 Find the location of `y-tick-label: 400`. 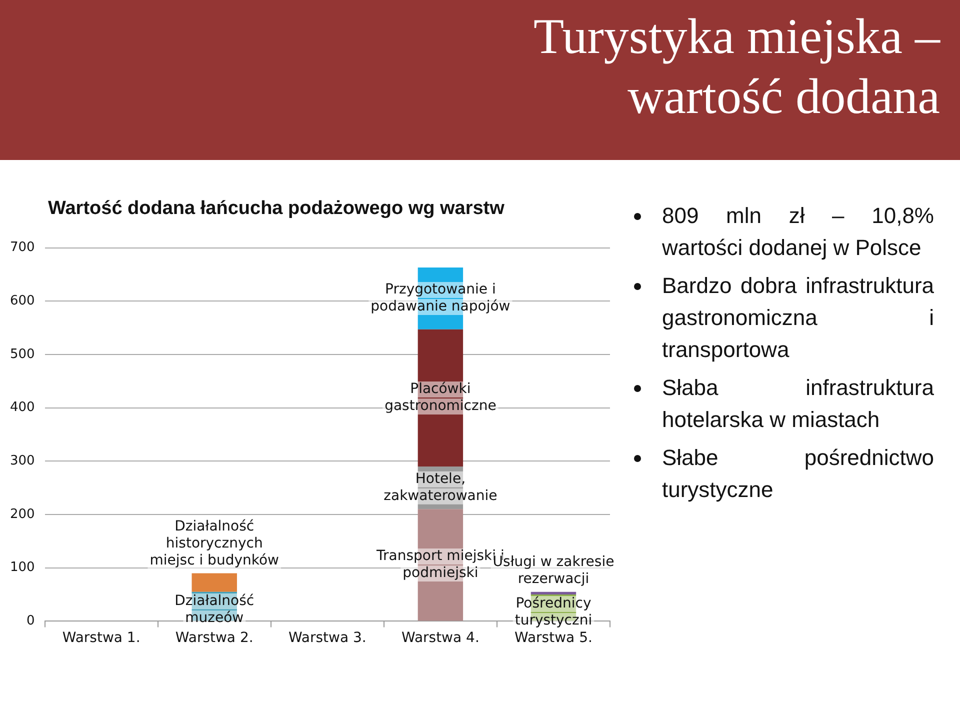

y-tick-label: 400 is located at coordinates (22, 408).